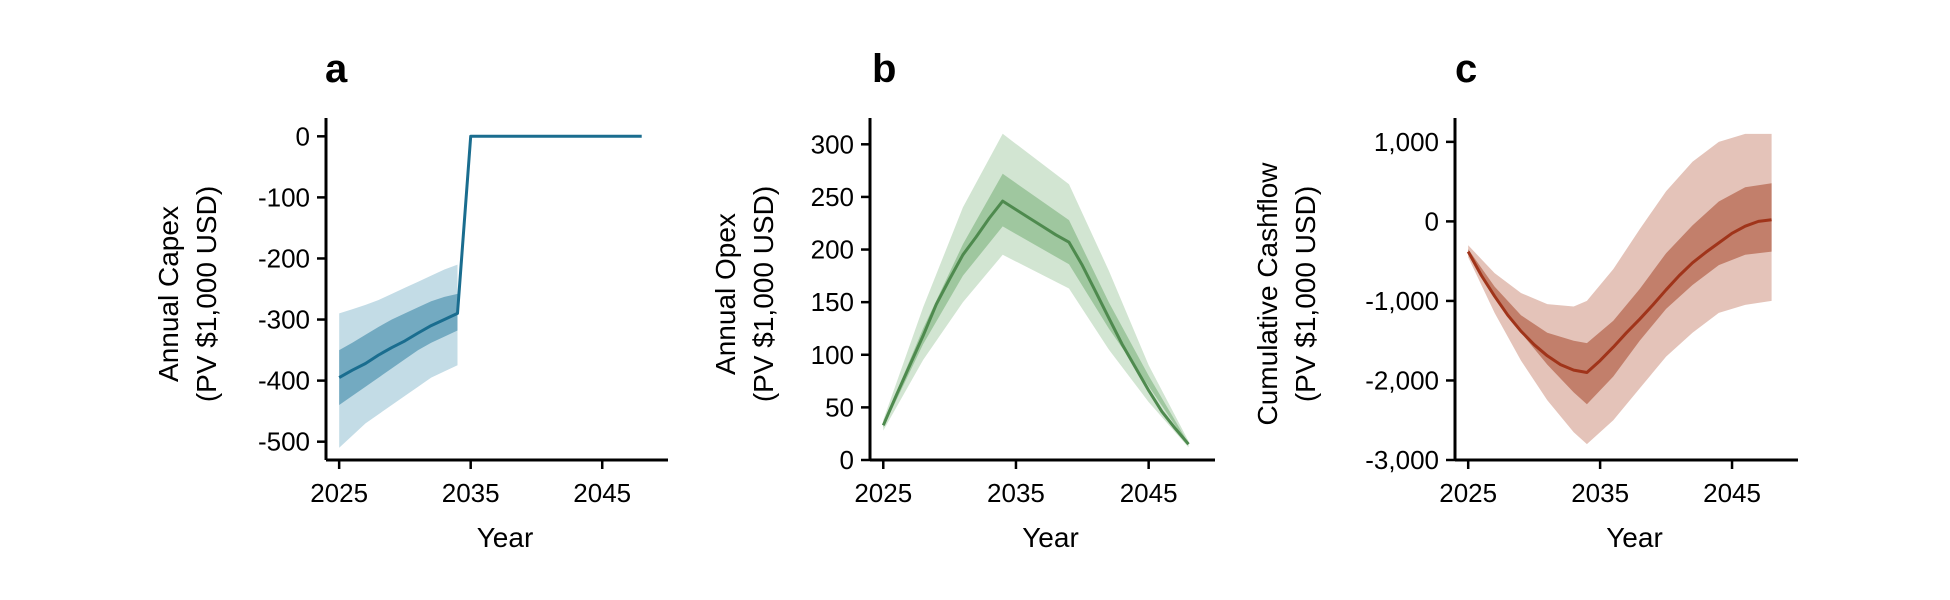  I want to click on y-axis-title-line: Annual Capex, so click(168, 294).